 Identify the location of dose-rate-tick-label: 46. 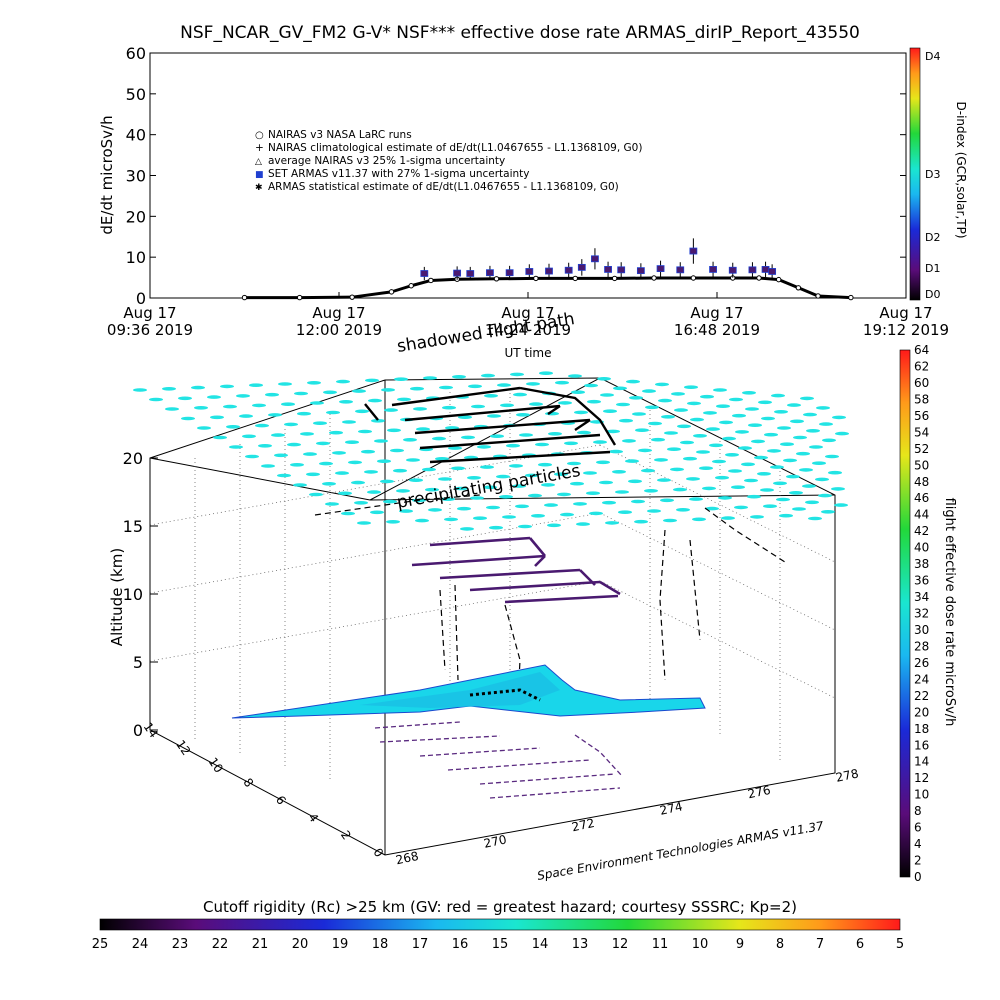
(921, 498).